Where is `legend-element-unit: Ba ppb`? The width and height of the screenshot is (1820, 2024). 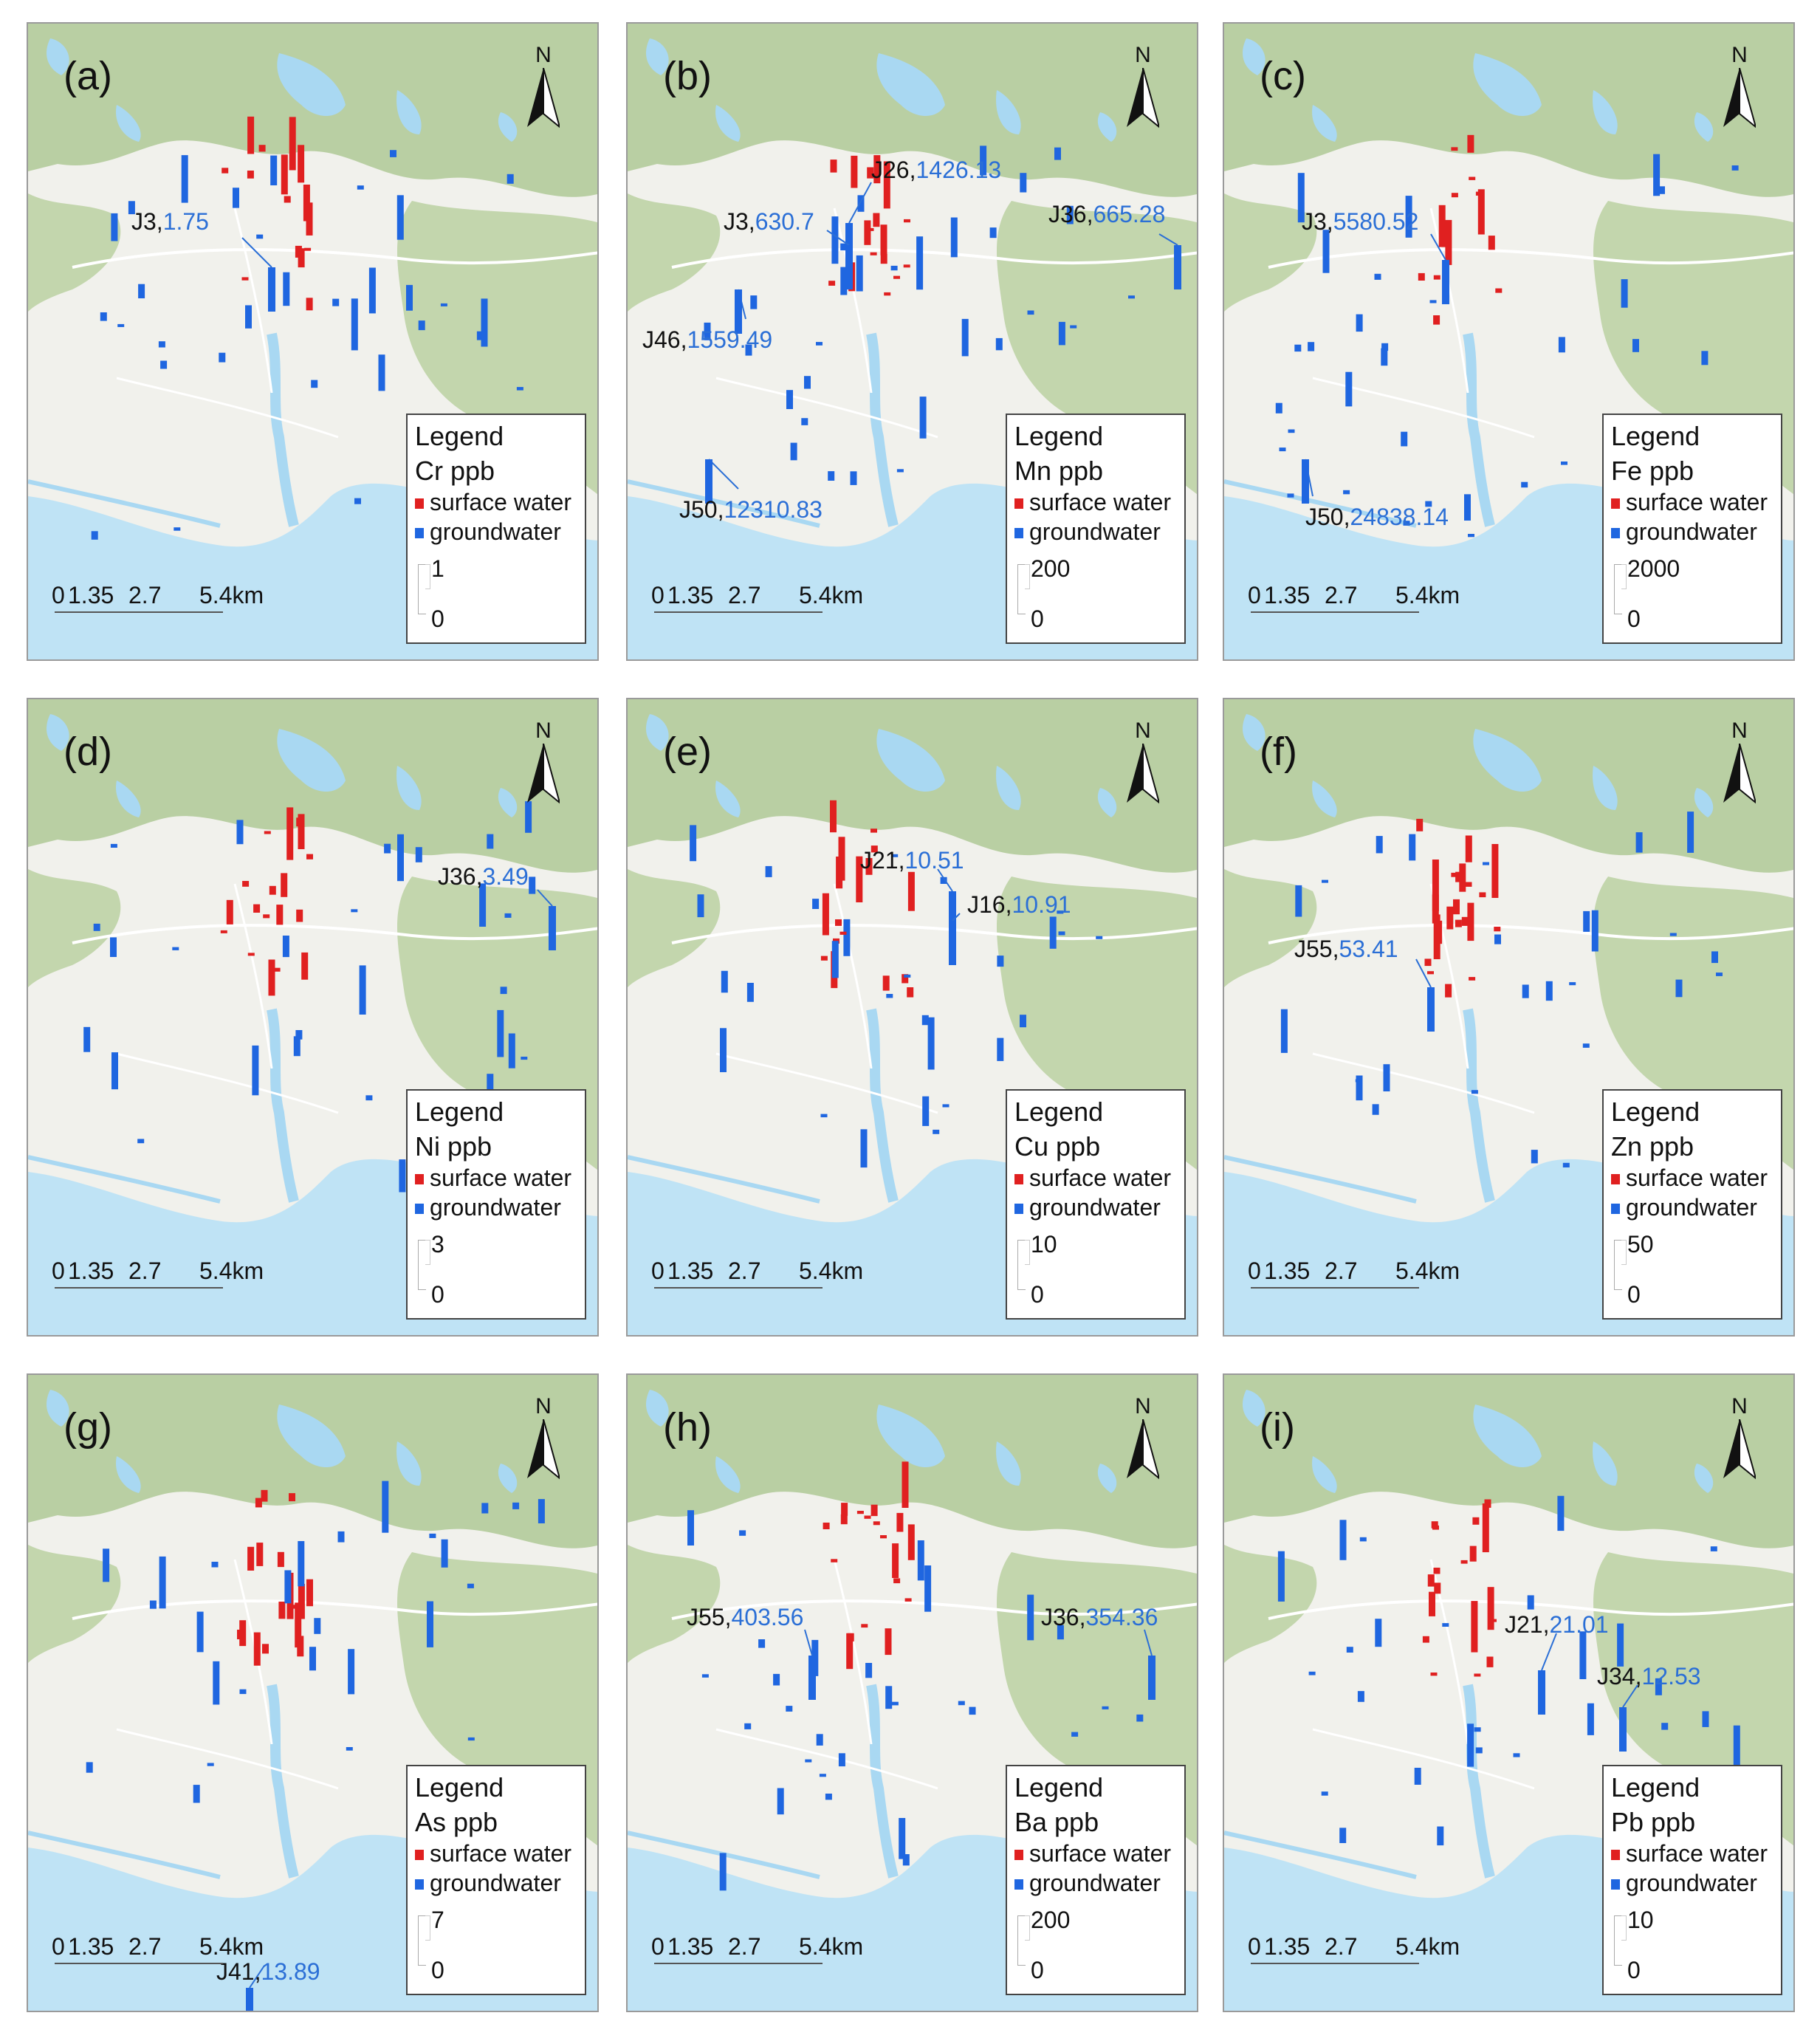
legend-element-unit: Ba ppb is located at coordinates (1056, 1822).